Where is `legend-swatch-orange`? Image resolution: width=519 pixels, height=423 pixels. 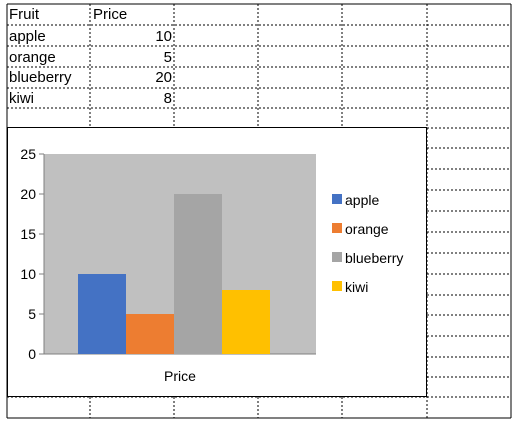
legend-swatch-orange is located at coordinates (337, 228).